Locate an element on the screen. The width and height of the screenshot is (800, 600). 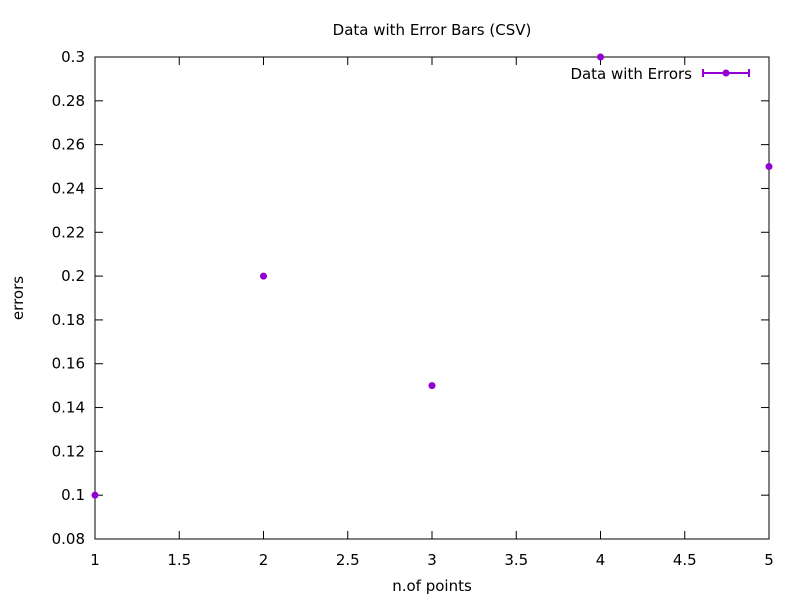
y-tick-label-1: 0.1 is located at coordinates (73, 495).